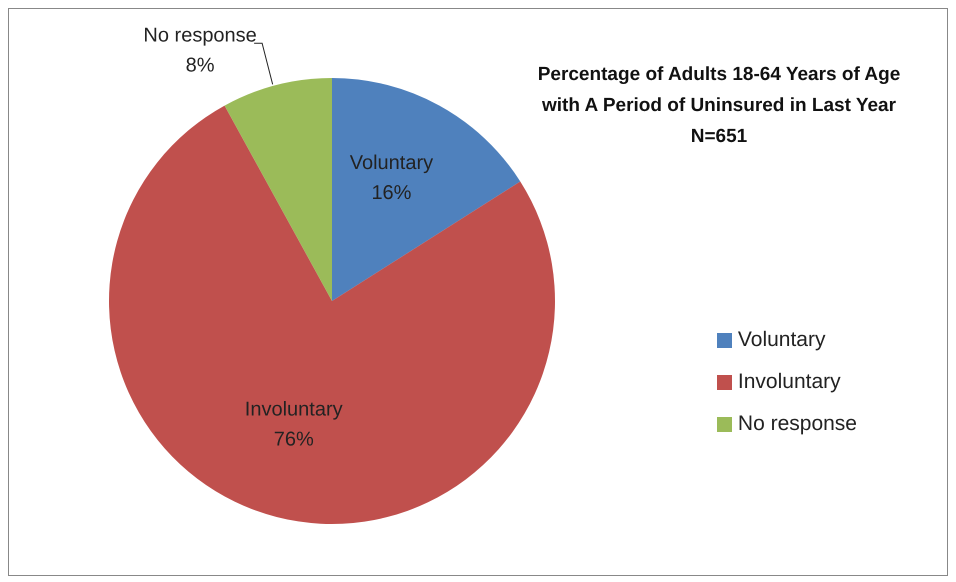  Describe the element at coordinates (392, 163) in the screenshot. I see `slice-label: Voluntary` at that location.